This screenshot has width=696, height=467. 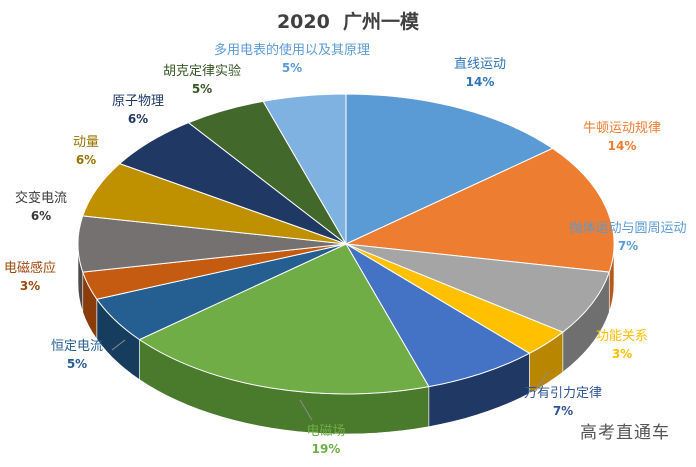 What do you see at coordinates (622, 128) in the screenshot?
I see `data-label-name: 牛顿运动规律` at bounding box center [622, 128].